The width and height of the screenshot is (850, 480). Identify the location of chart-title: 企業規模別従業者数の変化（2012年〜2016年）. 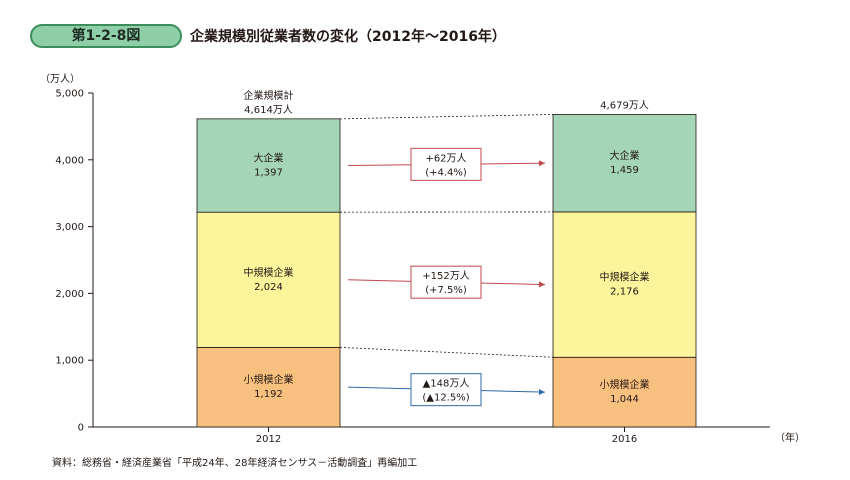
(348, 37).